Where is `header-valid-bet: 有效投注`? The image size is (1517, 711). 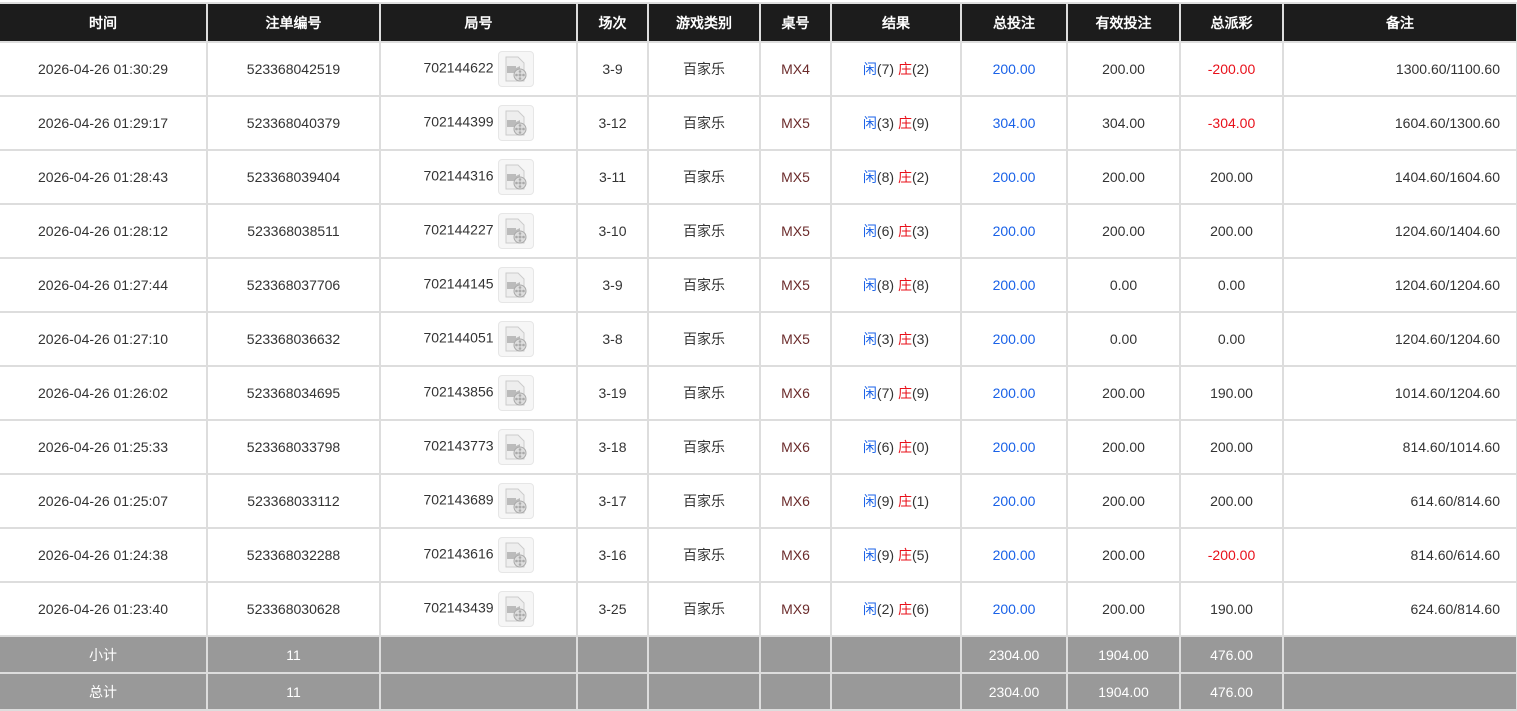
header-valid-bet: 有效投注 is located at coordinates (1124, 22).